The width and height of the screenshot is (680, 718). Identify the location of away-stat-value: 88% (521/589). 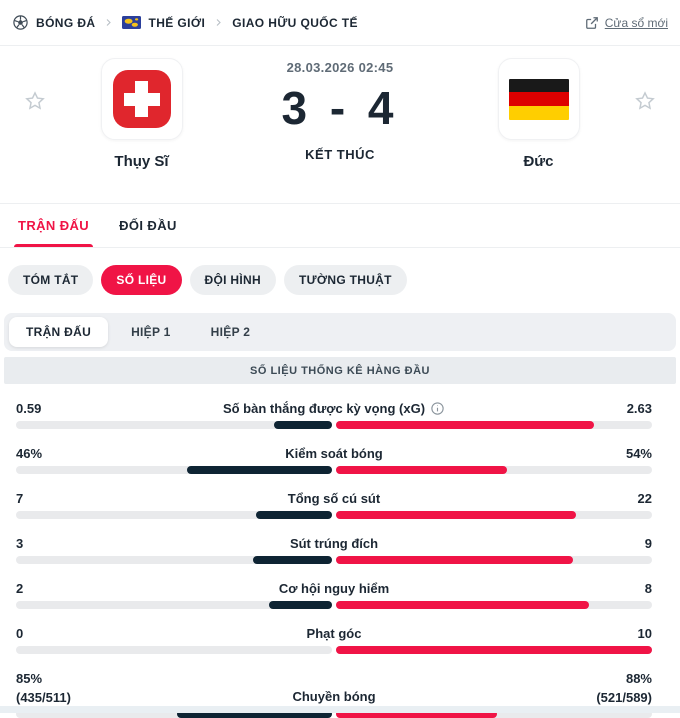
(624, 688).